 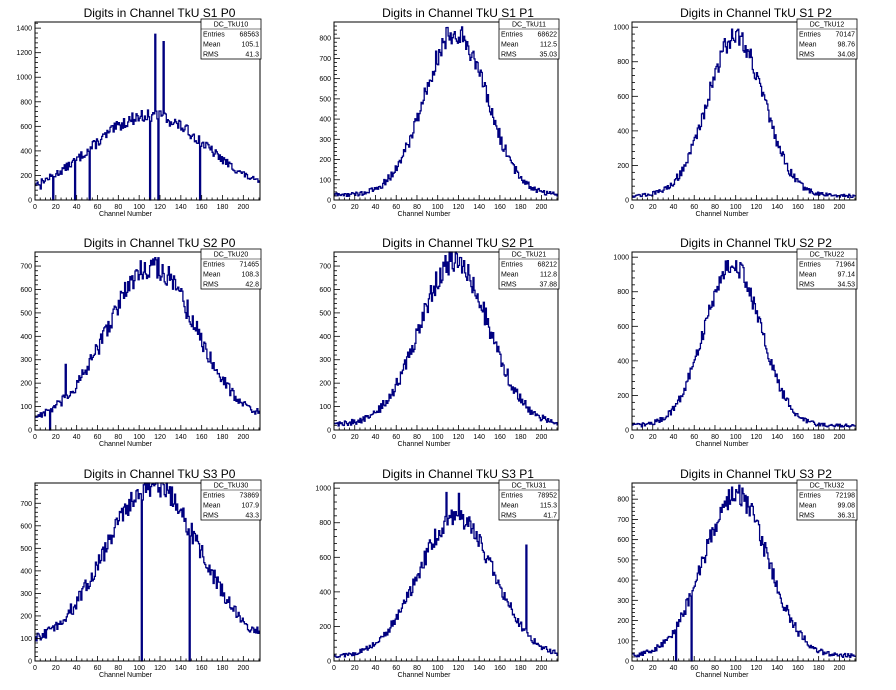 I want to click on y-tick-label: 1200, so click(x=24, y=53).